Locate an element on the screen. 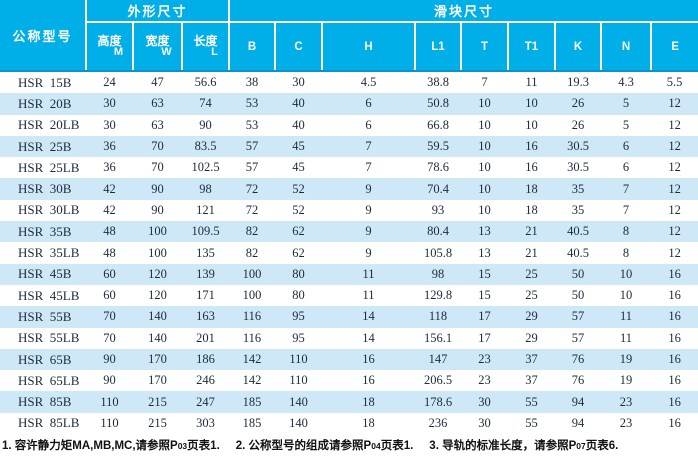 This screenshot has height=459, width=698. value-cell: 62 is located at coordinates (298, 232).